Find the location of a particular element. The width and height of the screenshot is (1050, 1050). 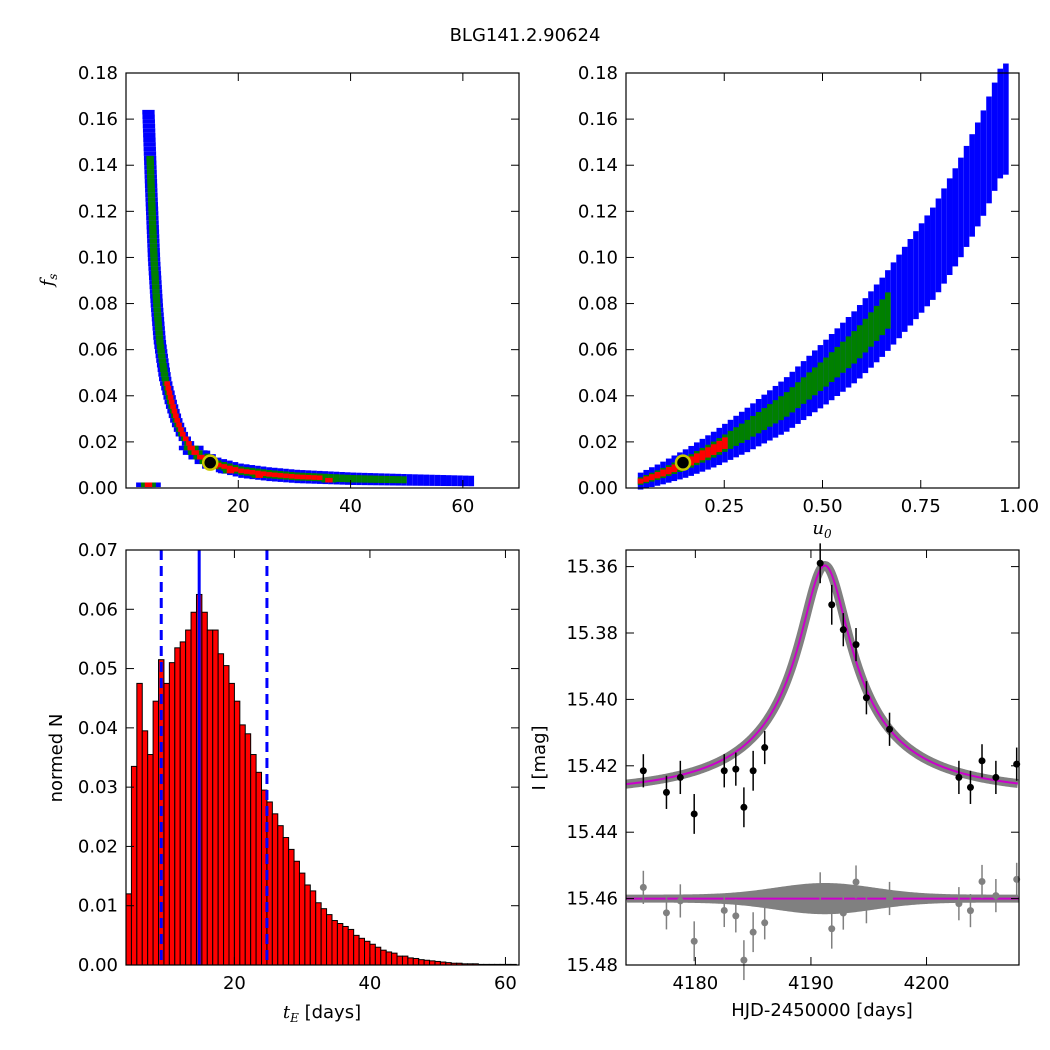

x-tick-label: 4200 is located at coordinates (927, 983).